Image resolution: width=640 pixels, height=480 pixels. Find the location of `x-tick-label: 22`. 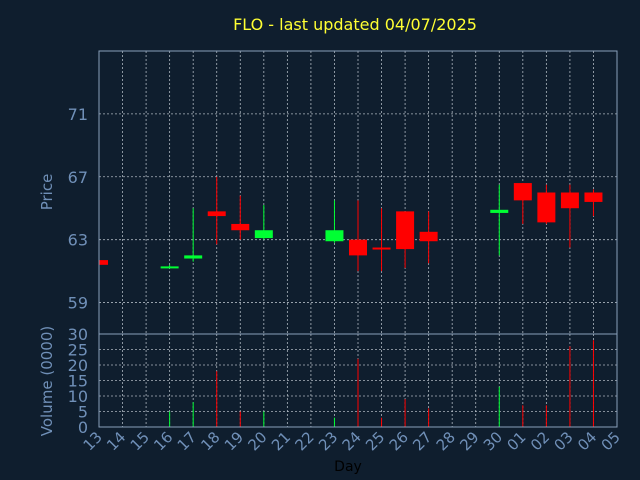

x-tick-label: 22 is located at coordinates (305, 441).